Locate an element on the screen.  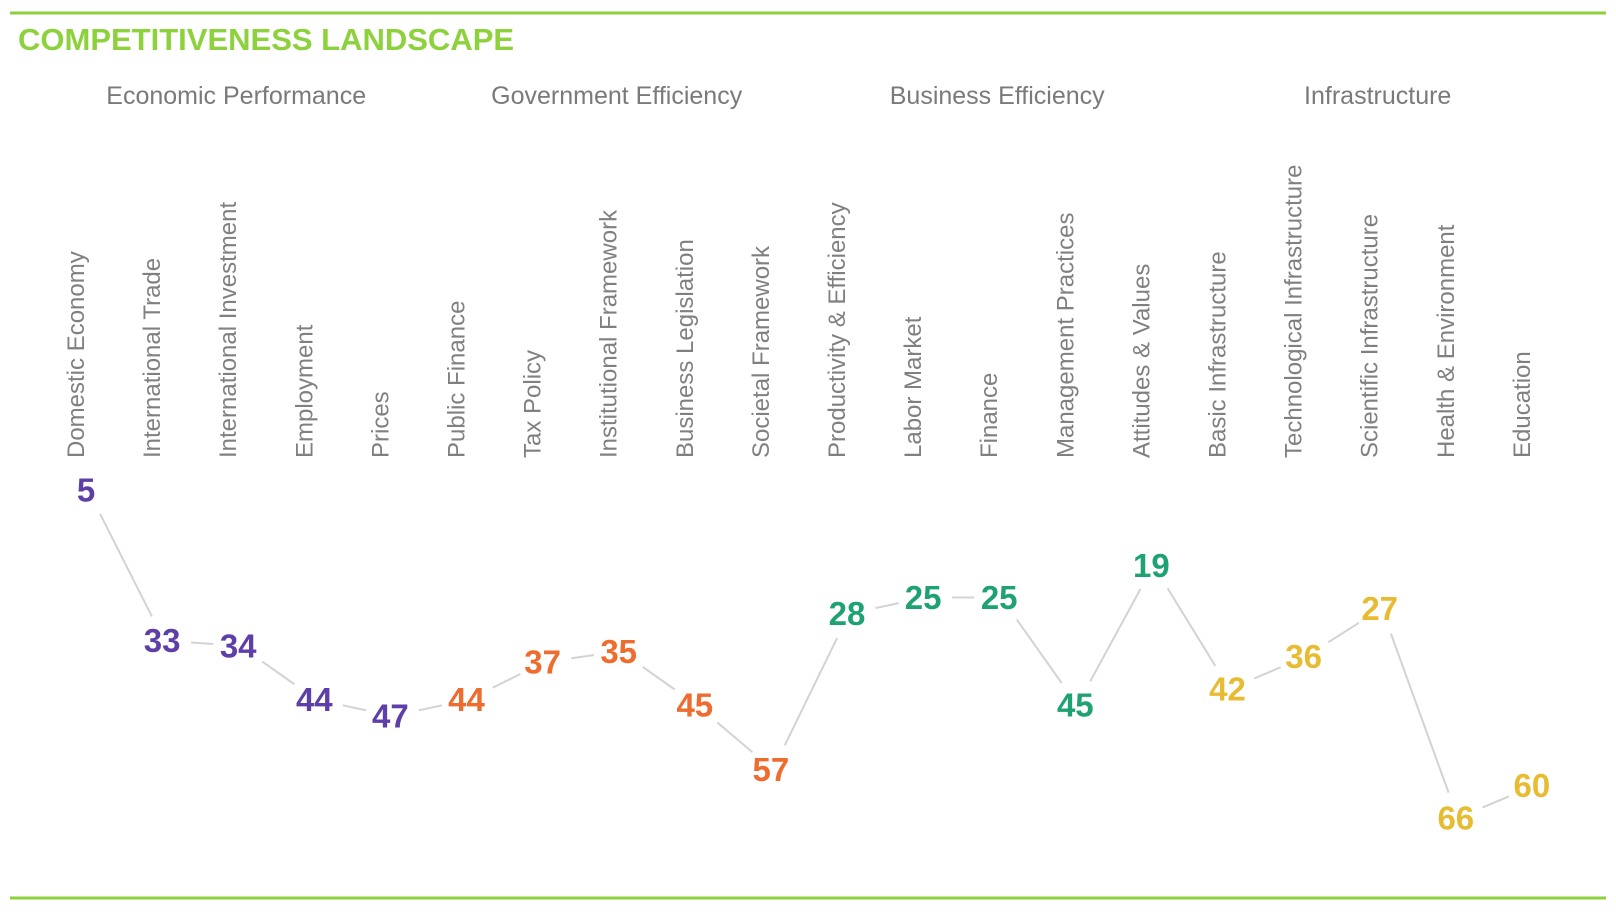
category-label: Finance is located at coordinates (989, 415).